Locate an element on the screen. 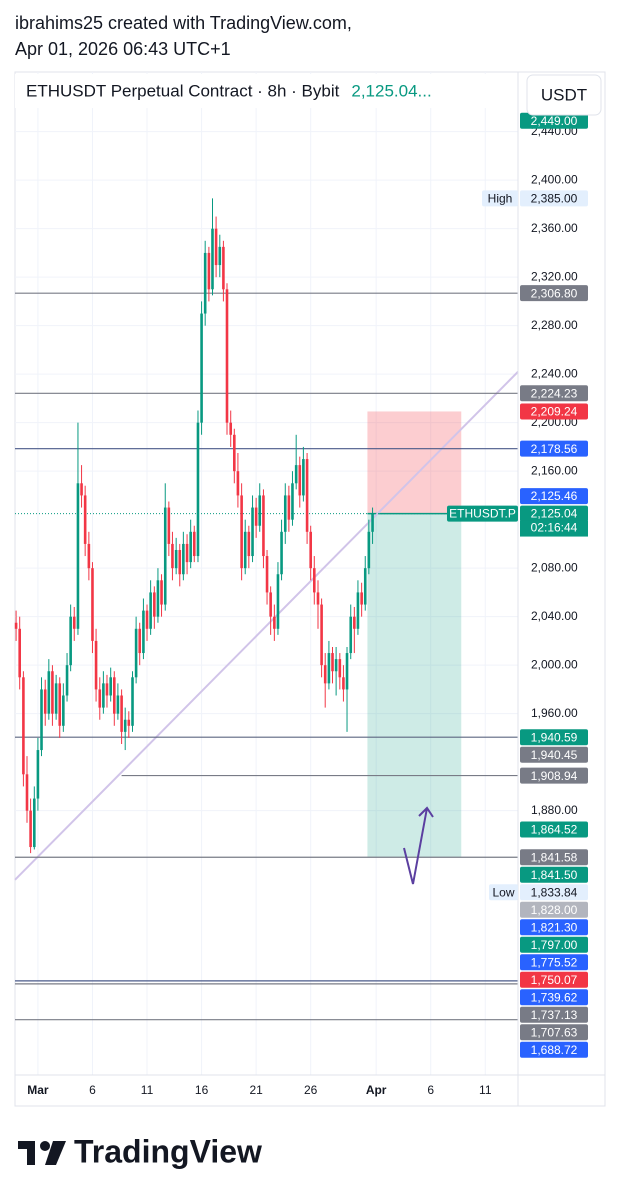 The height and width of the screenshot is (1199, 621). price-label-text: 2,125.04 is located at coordinates (554, 514).